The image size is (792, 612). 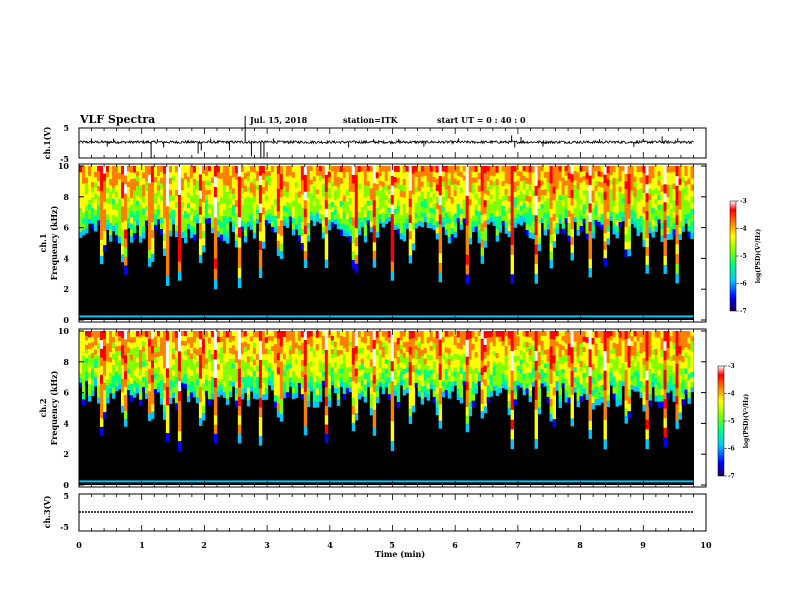 What do you see at coordinates (66, 289) in the screenshot?
I see `ytick-label-1: 2` at bounding box center [66, 289].